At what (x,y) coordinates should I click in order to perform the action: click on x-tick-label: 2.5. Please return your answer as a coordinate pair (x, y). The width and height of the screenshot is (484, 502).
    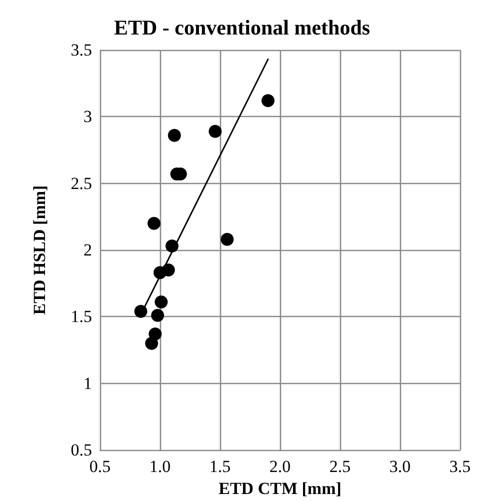
    Looking at the image, I should click on (340, 466).